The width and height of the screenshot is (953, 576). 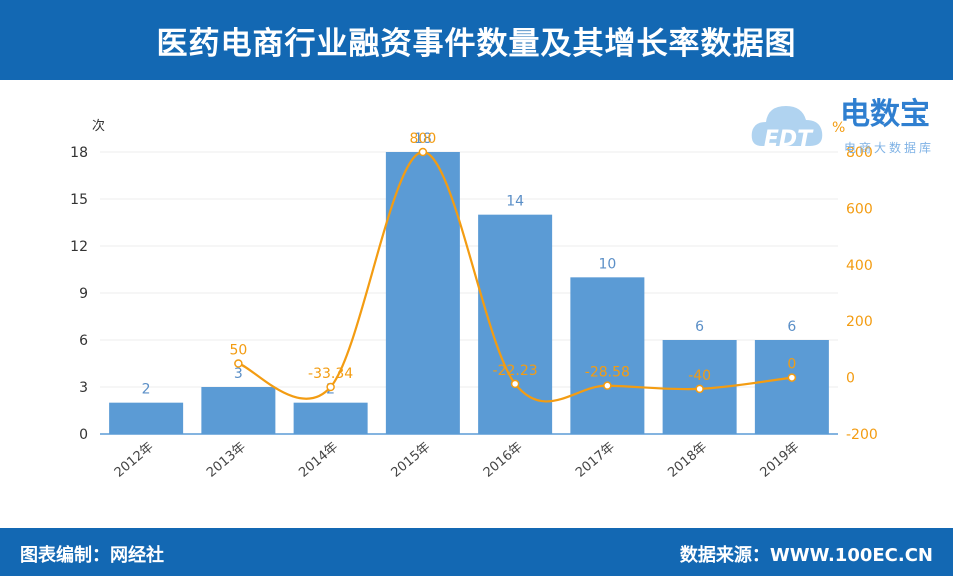 I want to click on growth-data-label: -22.23, so click(x=515, y=371).